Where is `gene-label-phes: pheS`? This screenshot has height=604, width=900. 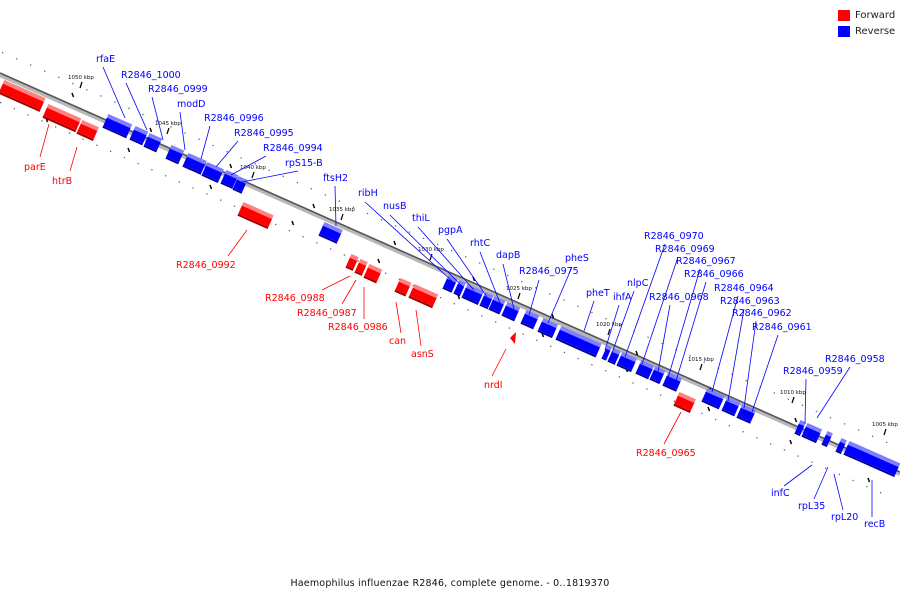 gene-label-phes: pheS is located at coordinates (577, 258).